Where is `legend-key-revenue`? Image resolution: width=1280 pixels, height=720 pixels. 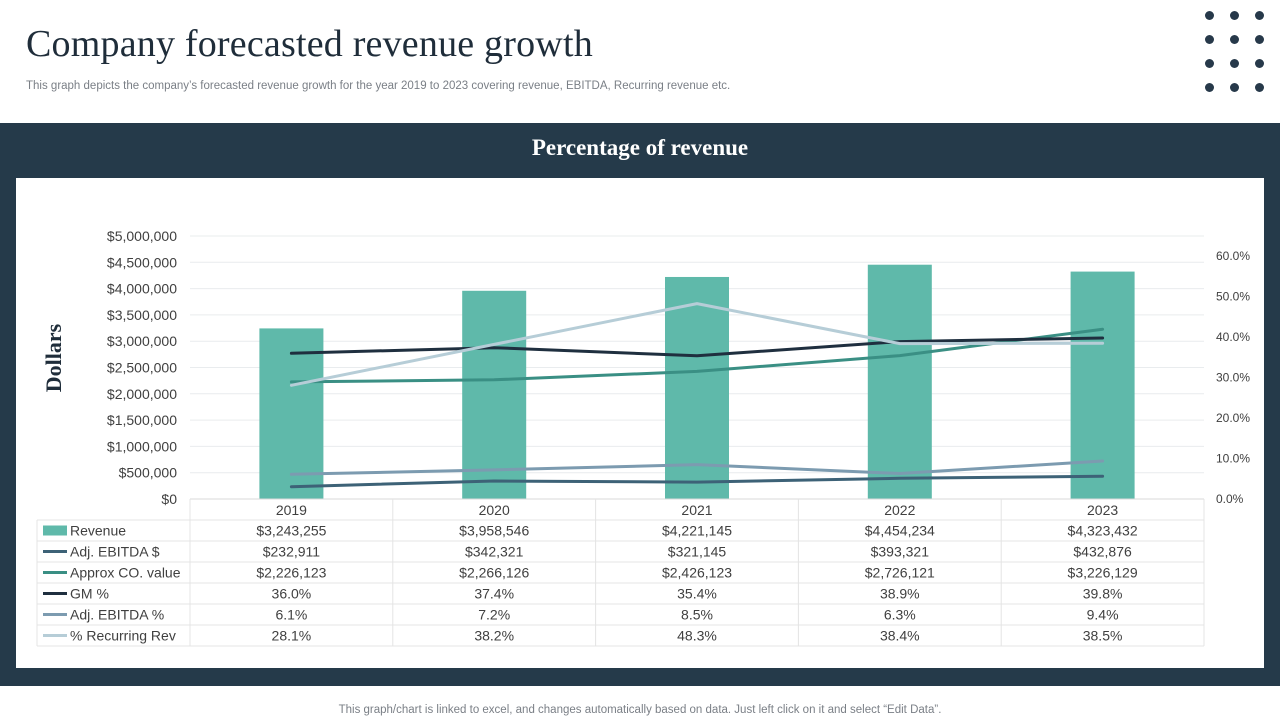
legend-key-revenue is located at coordinates (55, 530).